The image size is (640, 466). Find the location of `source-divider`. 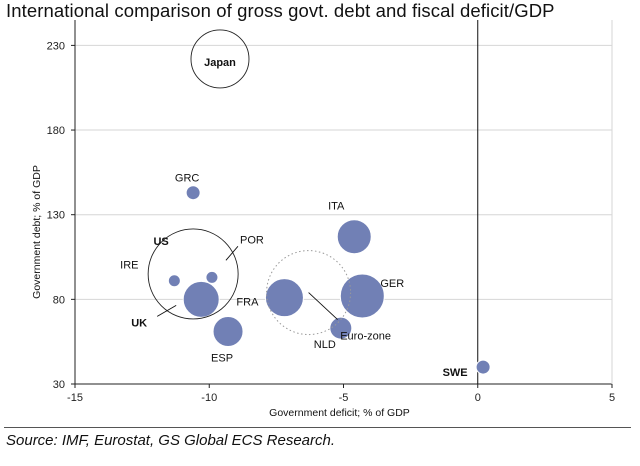

source-divider is located at coordinates (317, 427).